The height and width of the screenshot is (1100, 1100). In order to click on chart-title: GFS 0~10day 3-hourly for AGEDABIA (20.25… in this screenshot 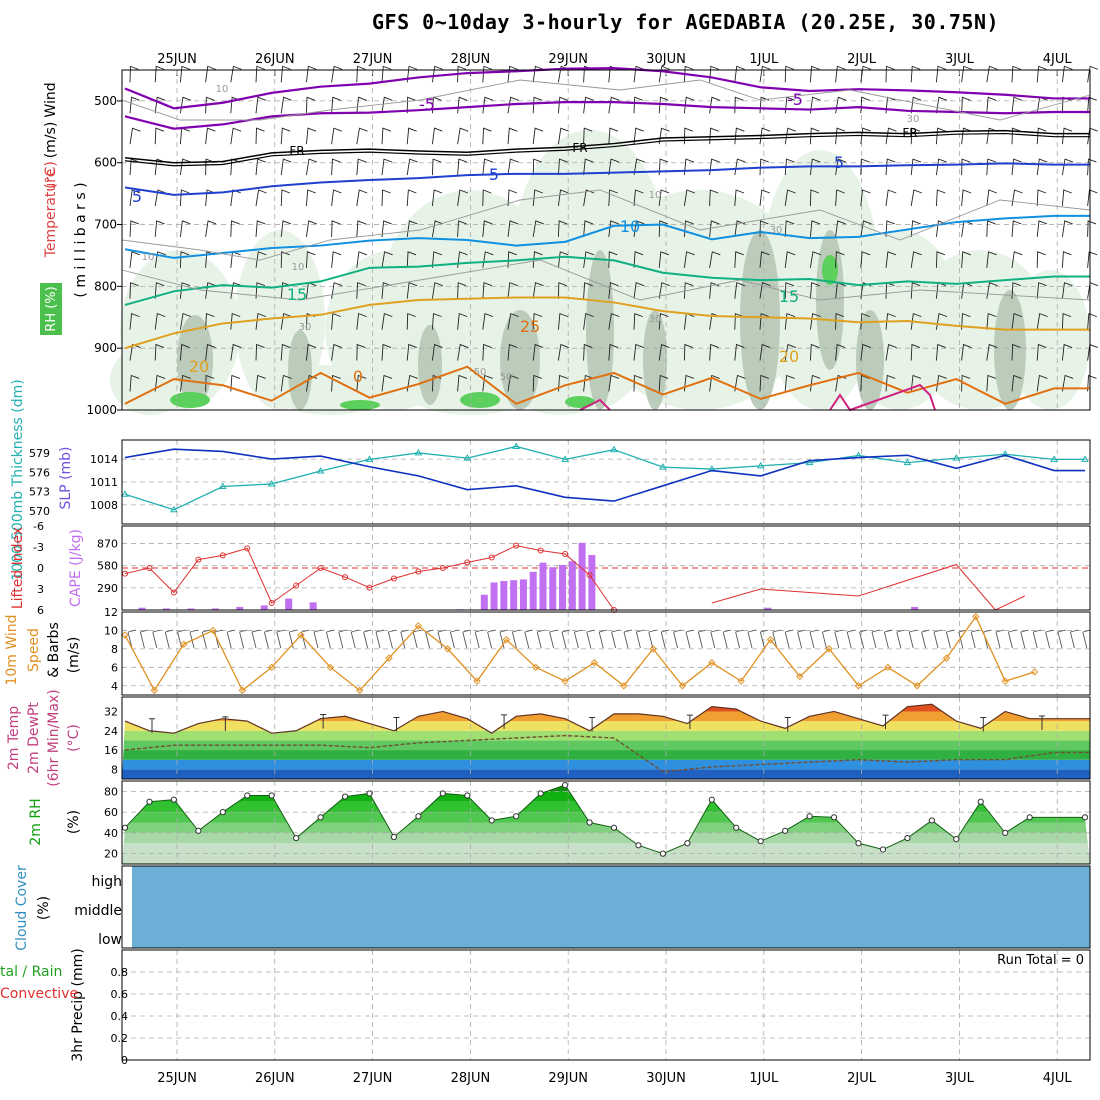, I will do `click(686, 22)`.